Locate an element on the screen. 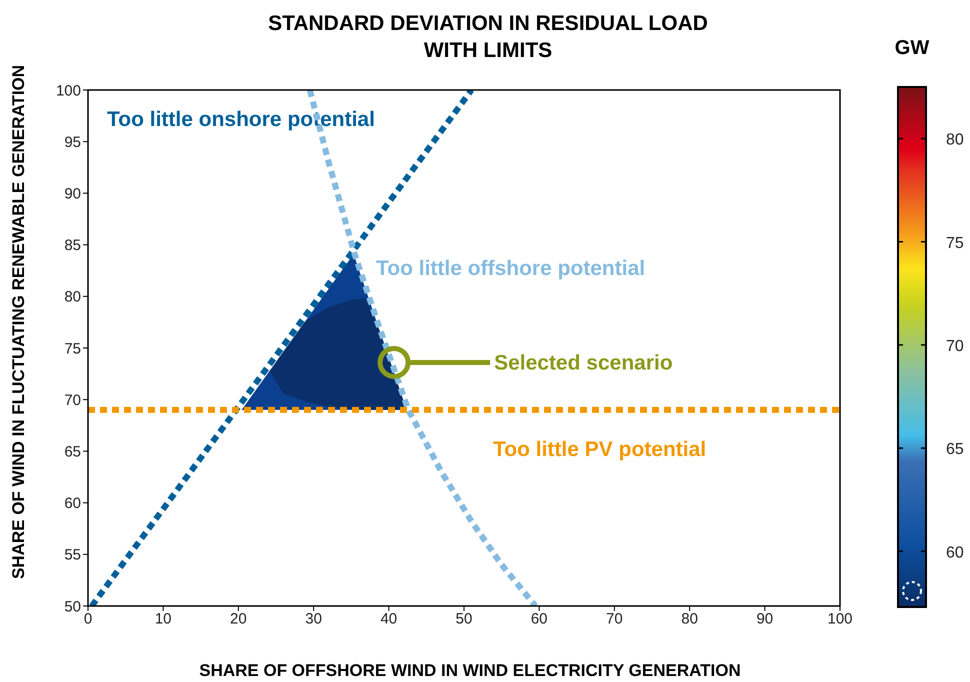 This screenshot has height=682, width=970. y-tick-label: 75 is located at coordinates (72, 349).